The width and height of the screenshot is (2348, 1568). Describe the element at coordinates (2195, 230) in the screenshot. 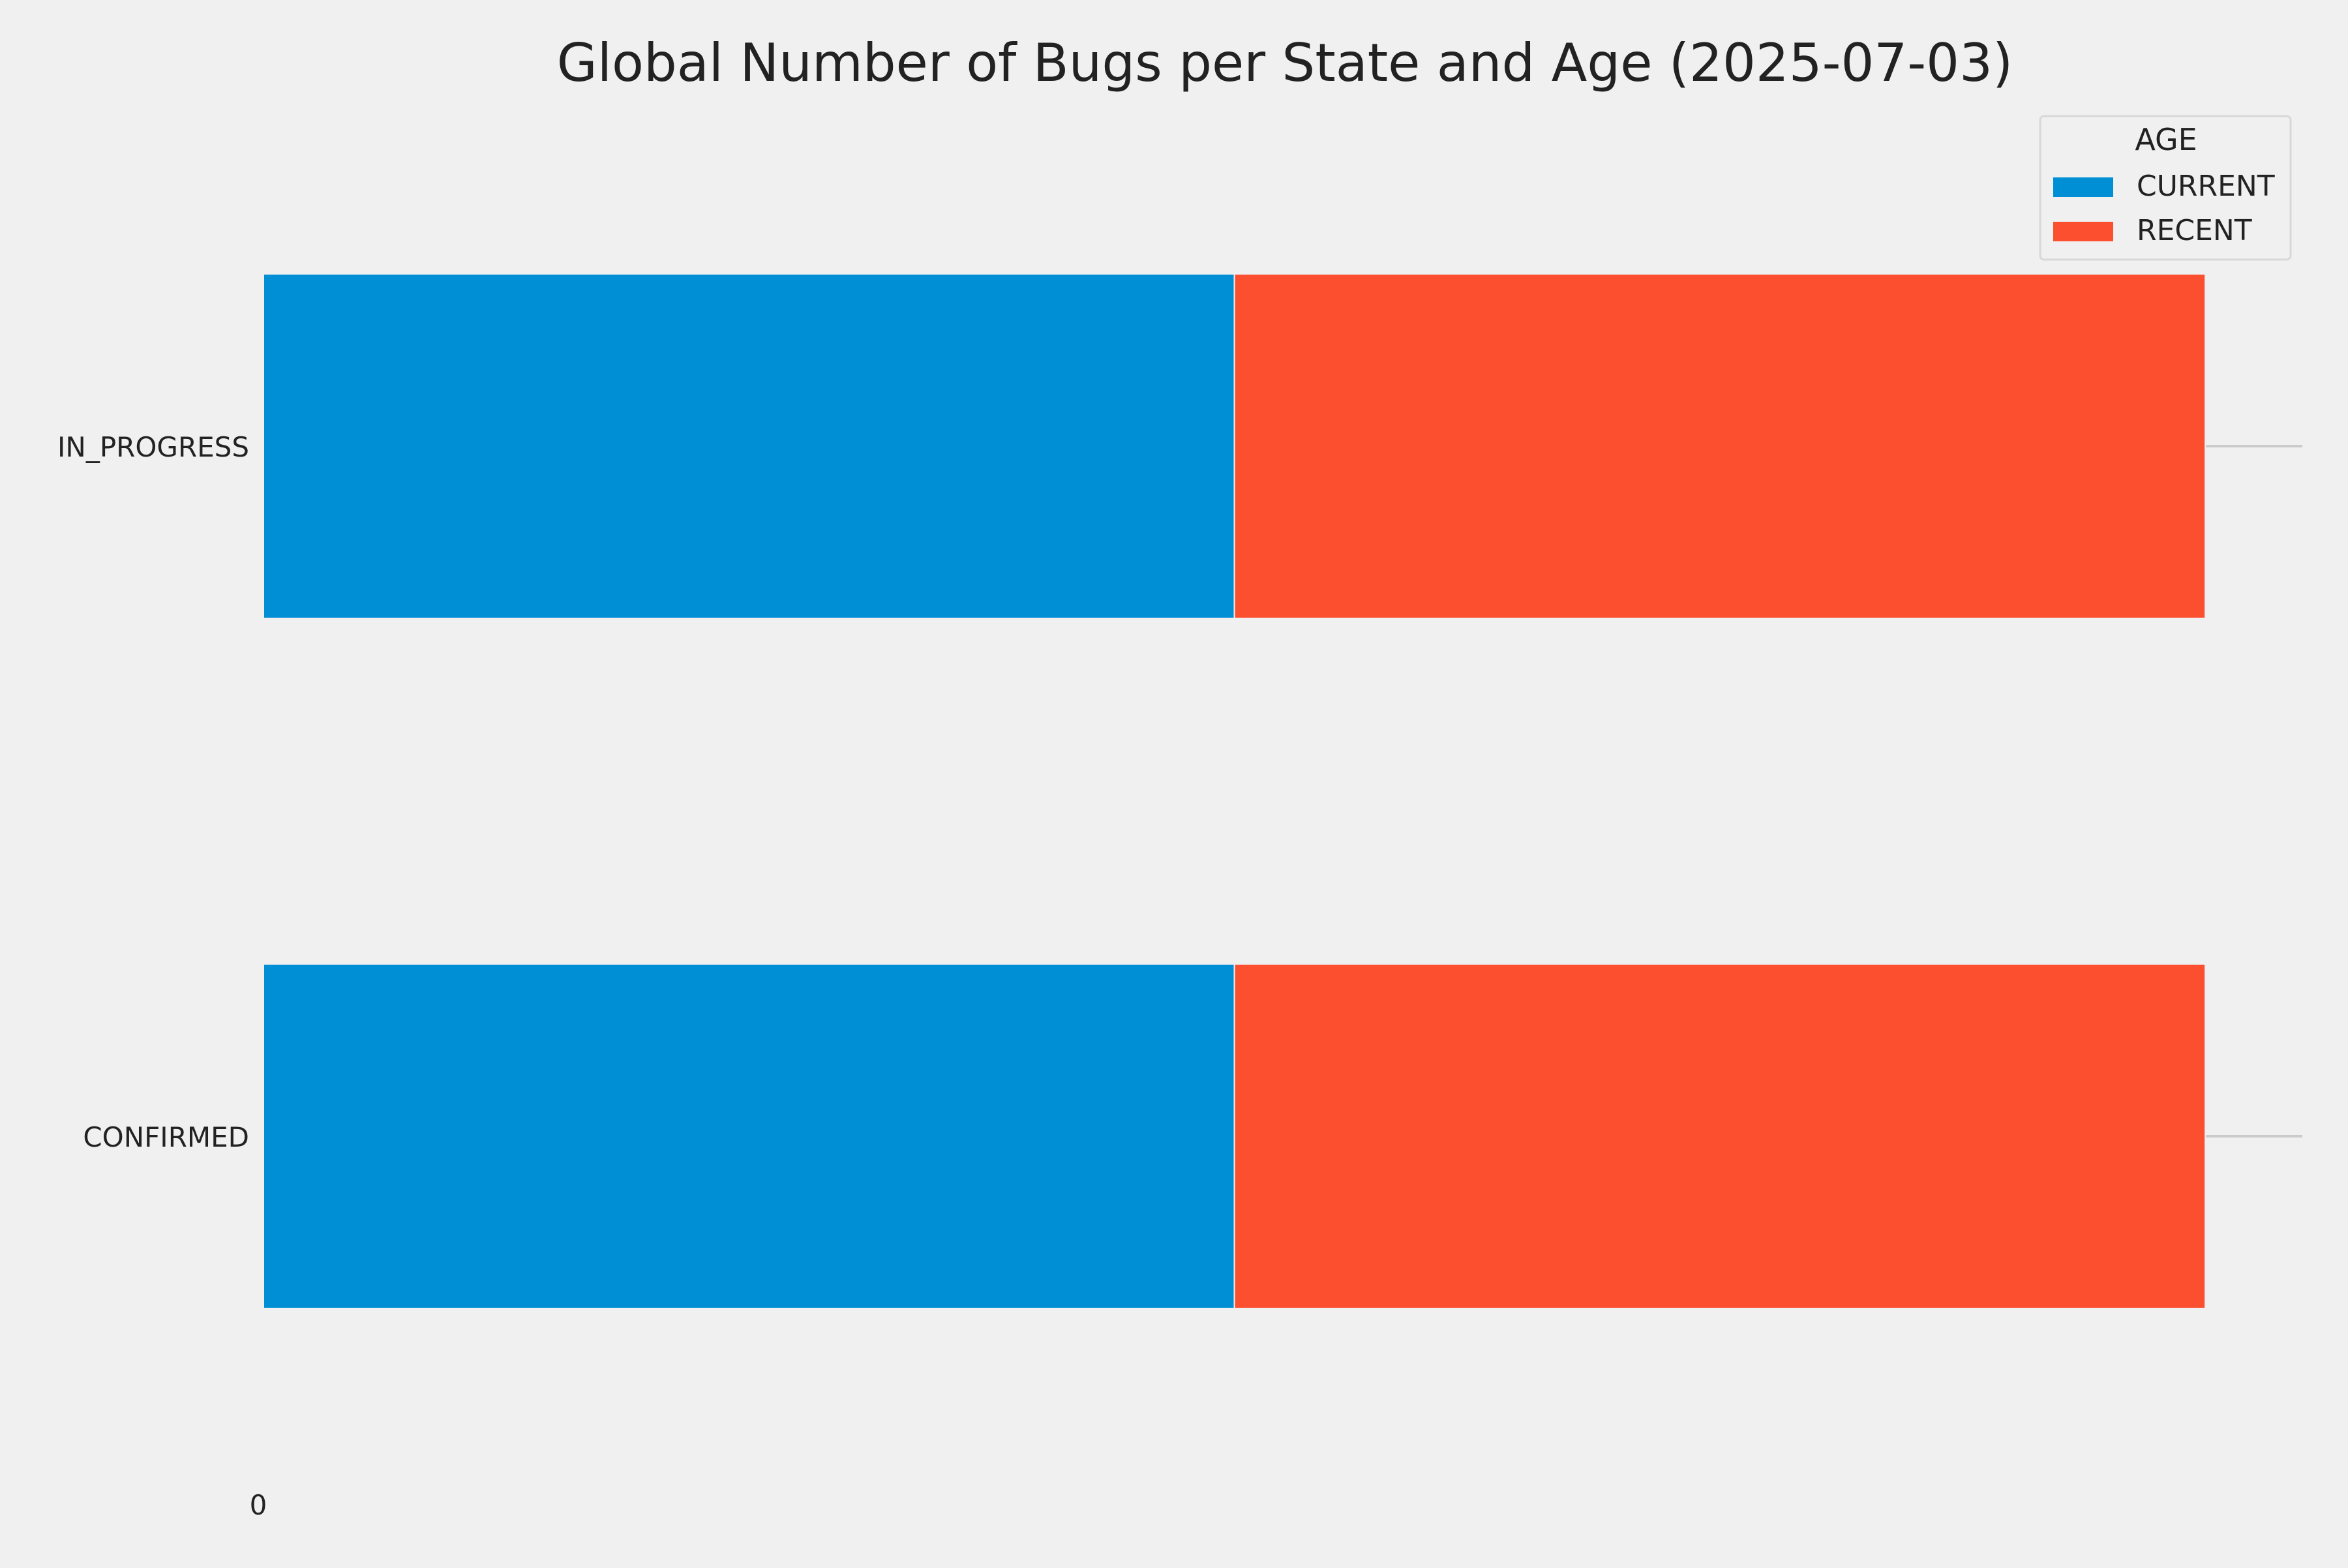

I see `legend-label-recent: RECENT` at that location.